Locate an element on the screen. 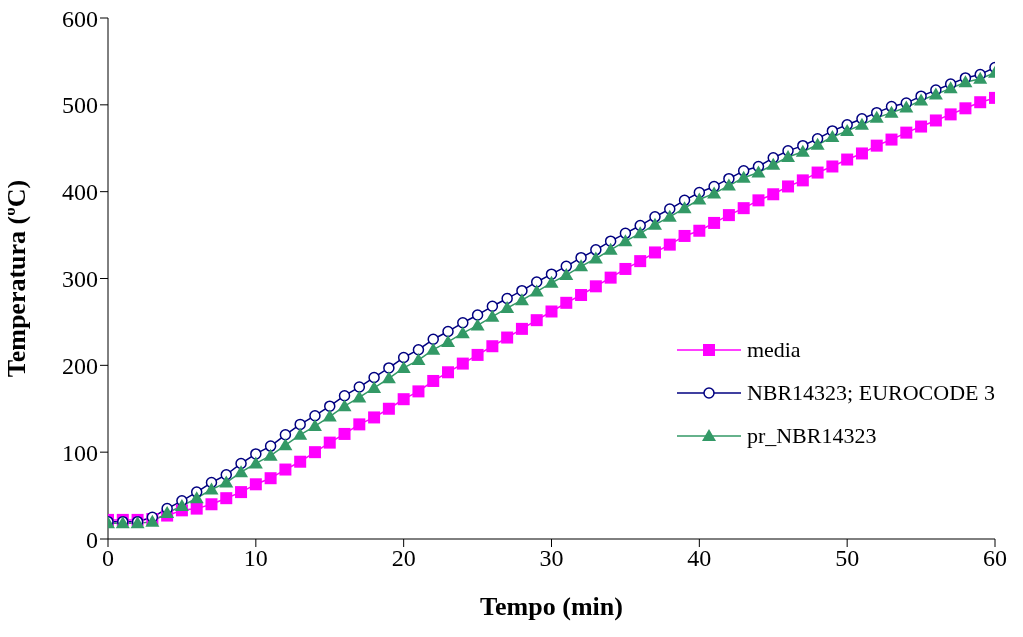 This screenshot has width=1023, height=637. x-tick-label: 50 is located at coordinates (847, 558).